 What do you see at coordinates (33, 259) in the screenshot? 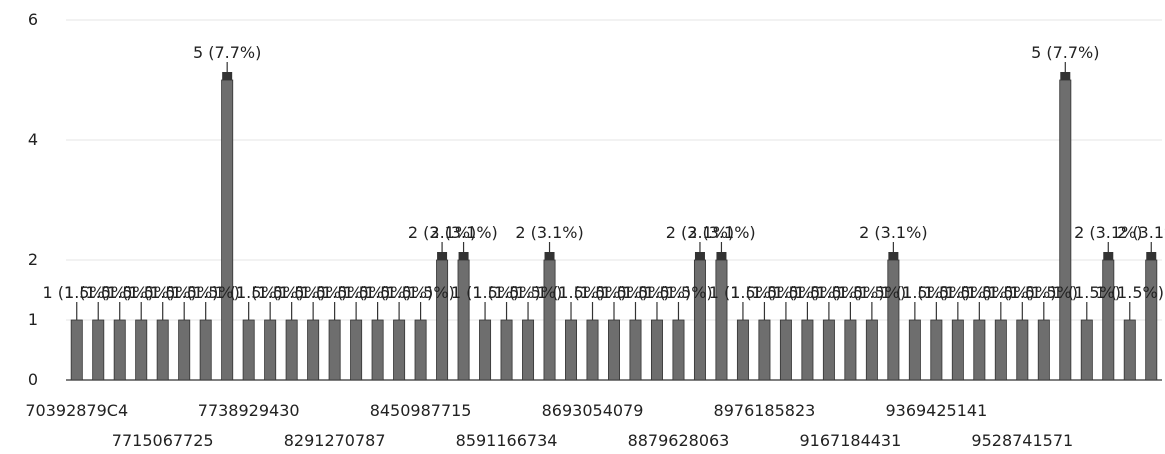
I see `y-tick-label: 2` at bounding box center [33, 259].